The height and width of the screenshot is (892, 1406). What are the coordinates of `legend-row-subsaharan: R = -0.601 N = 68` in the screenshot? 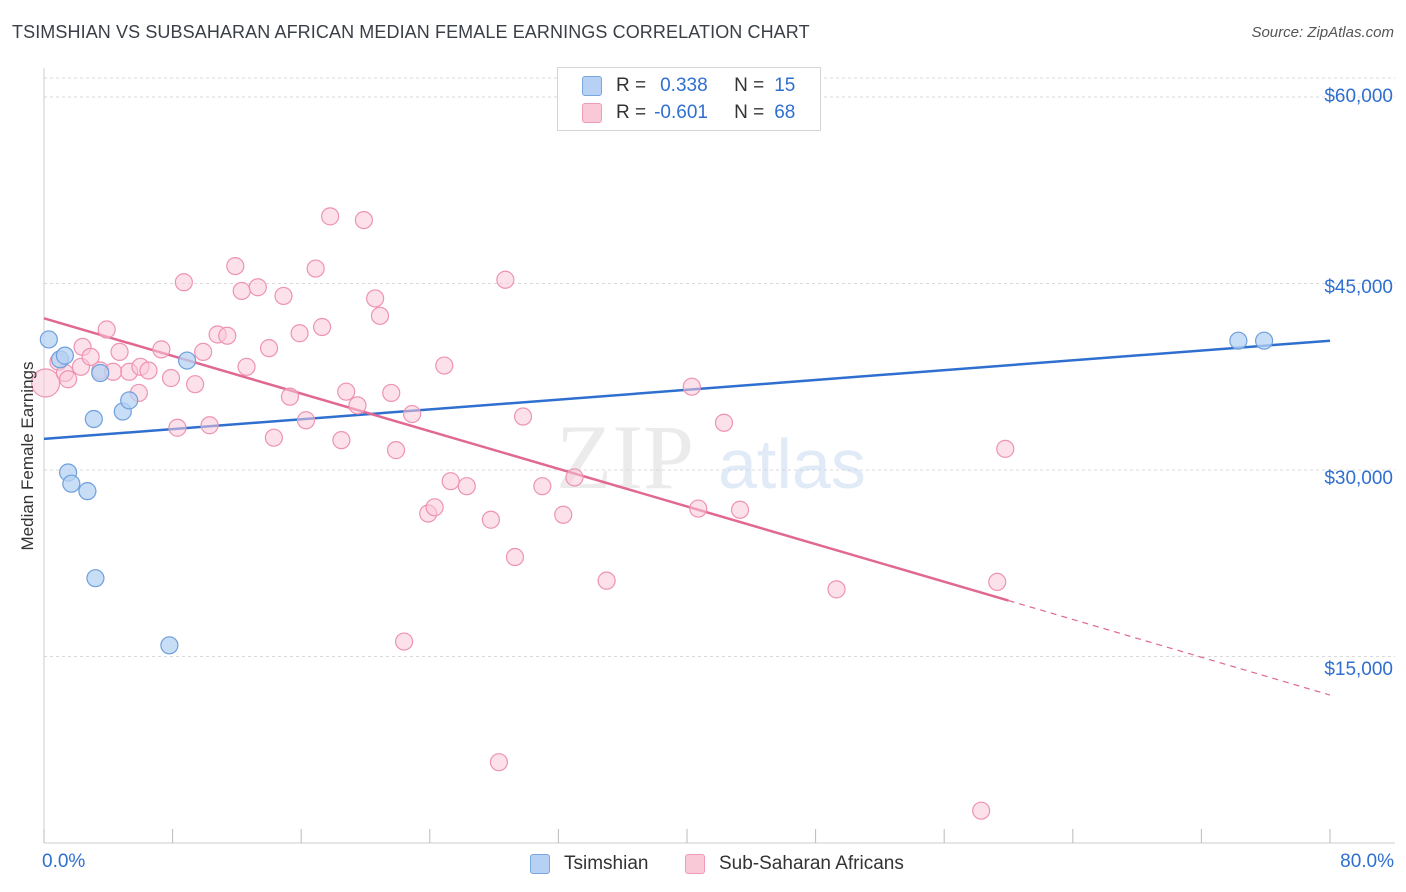 It's located at (688, 113).